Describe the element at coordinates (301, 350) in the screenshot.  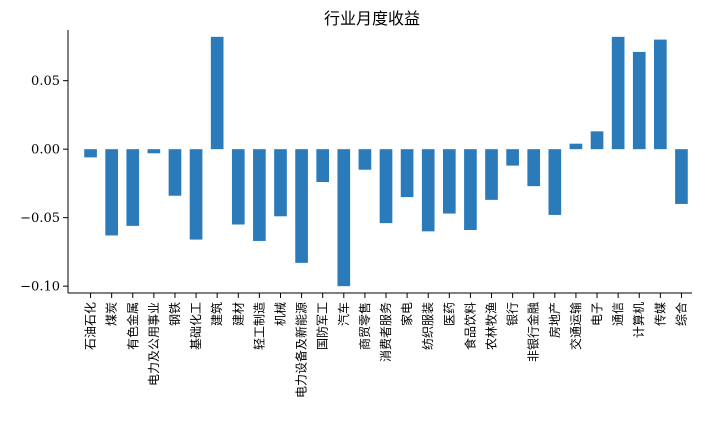
I see `x-tick-label: 电力设备及新能源` at that location.